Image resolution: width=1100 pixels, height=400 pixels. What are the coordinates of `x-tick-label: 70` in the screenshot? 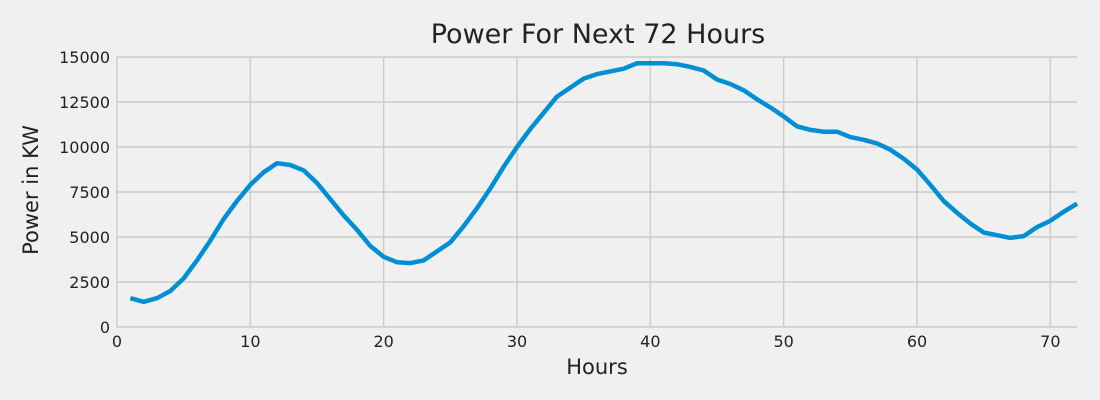 It's located at (1050, 341).